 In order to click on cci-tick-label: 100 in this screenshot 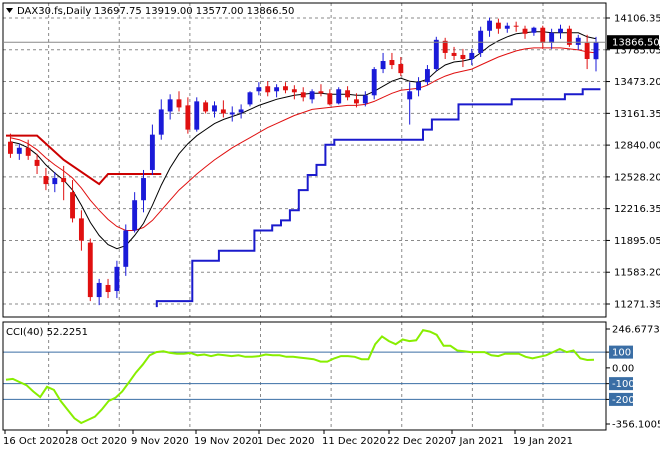, I will do `click(621, 353)`.